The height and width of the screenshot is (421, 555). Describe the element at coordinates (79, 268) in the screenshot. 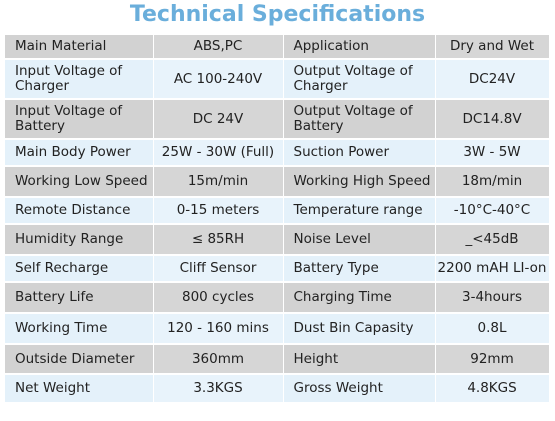

I see `spec-label: Self Recharge` at that location.